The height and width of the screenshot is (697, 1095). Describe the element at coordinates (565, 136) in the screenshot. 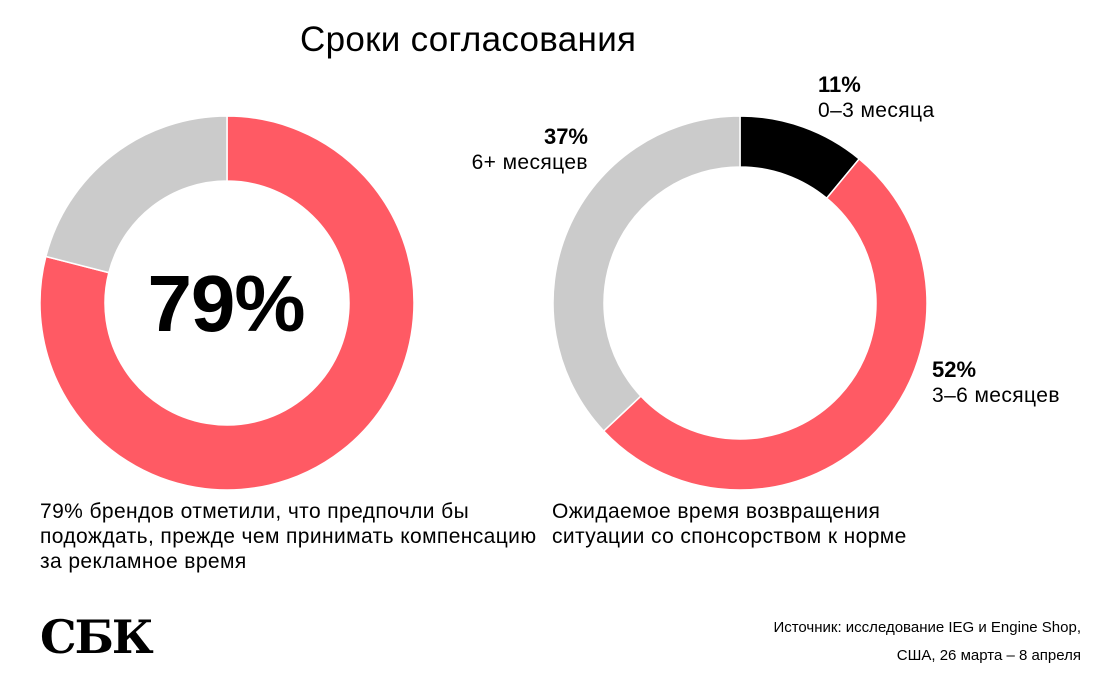

I see `slice-pct-6-plus: 37%` at that location.